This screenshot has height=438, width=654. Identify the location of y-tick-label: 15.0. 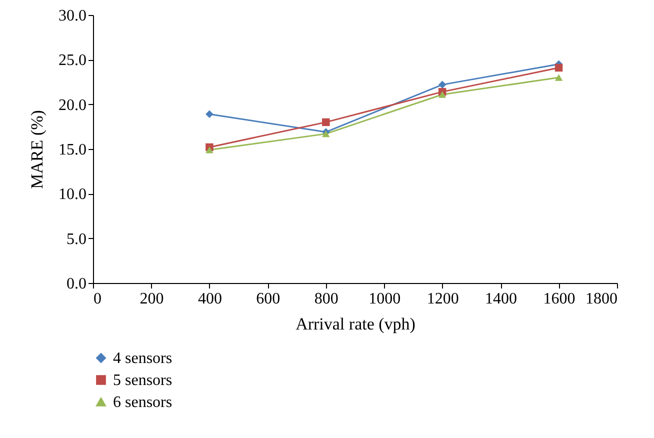
(72, 150).